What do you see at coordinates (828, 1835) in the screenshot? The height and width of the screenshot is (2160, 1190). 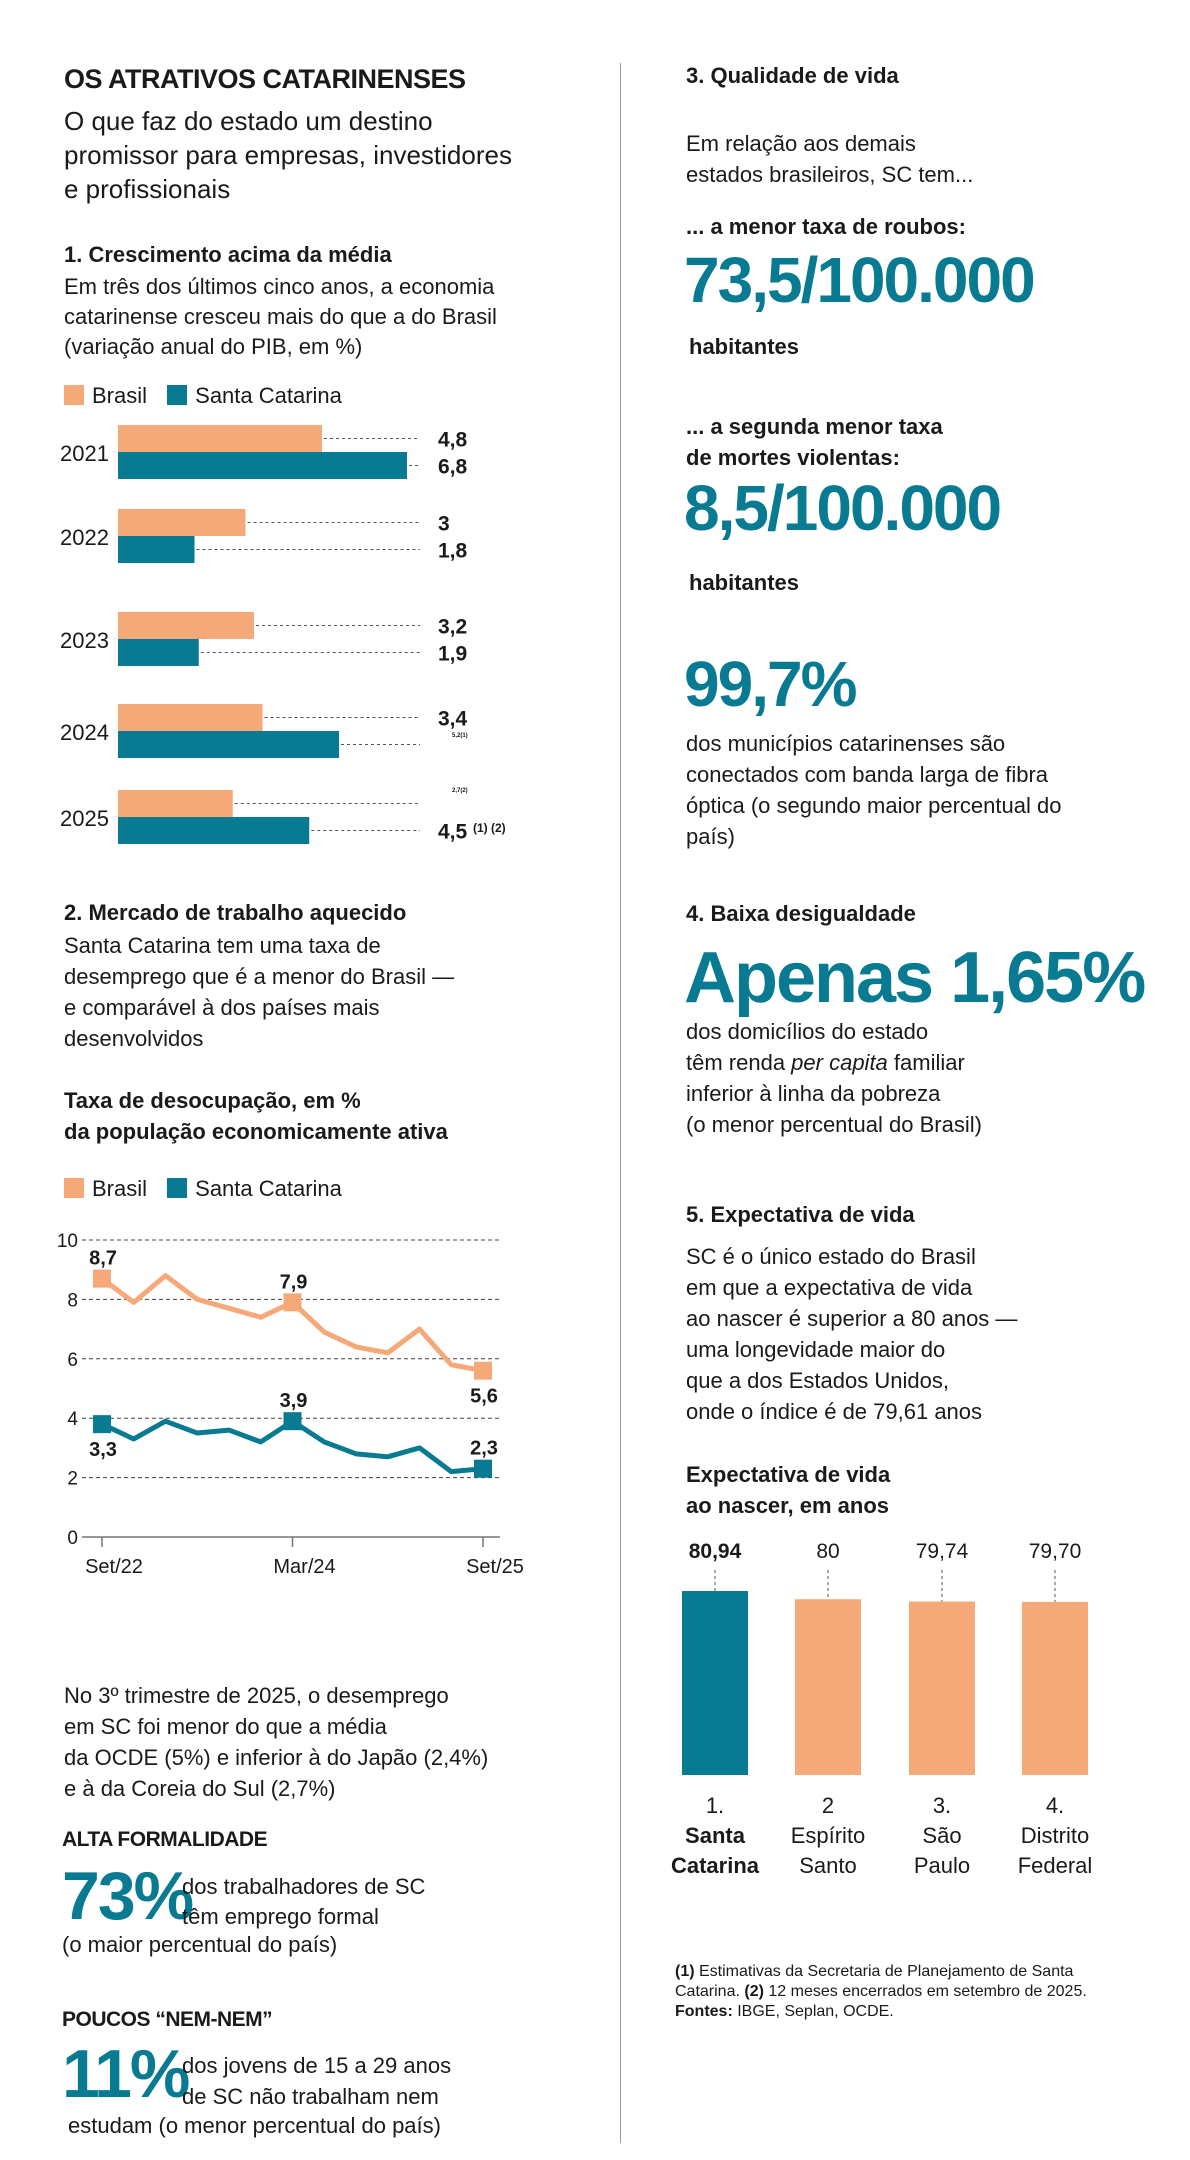 I see `category-label: Espírito` at bounding box center [828, 1835].